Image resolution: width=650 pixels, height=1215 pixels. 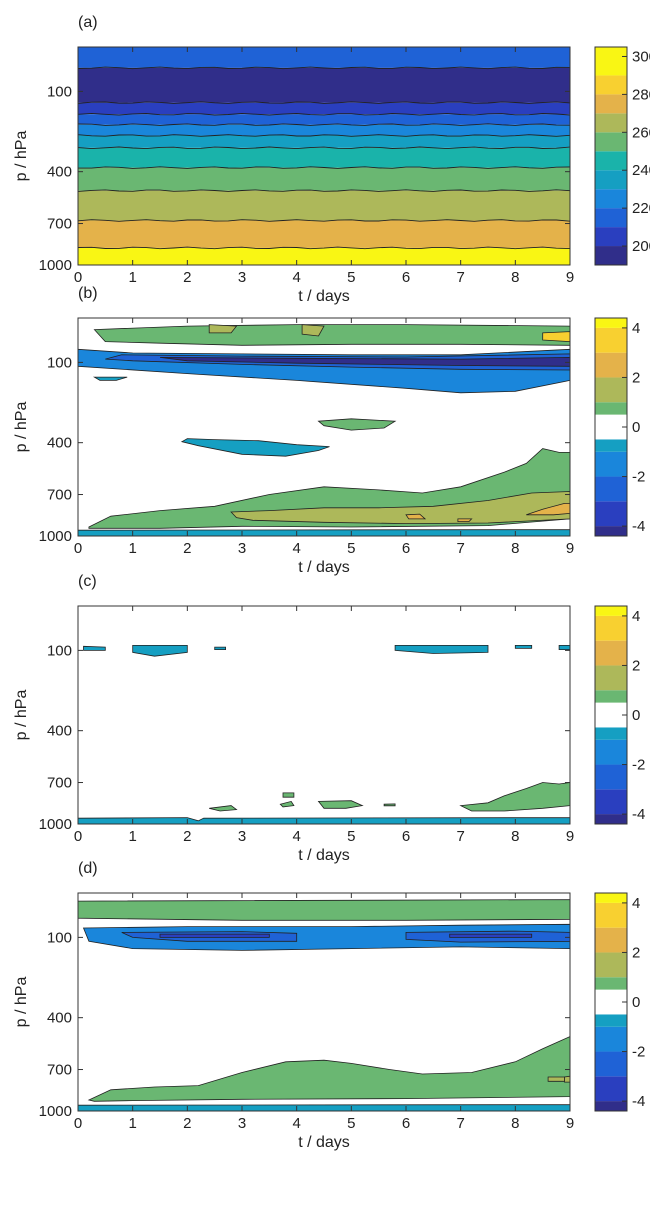 What do you see at coordinates (21, 427) in the screenshot?
I see `y-axis-label: p / hPa` at bounding box center [21, 427].